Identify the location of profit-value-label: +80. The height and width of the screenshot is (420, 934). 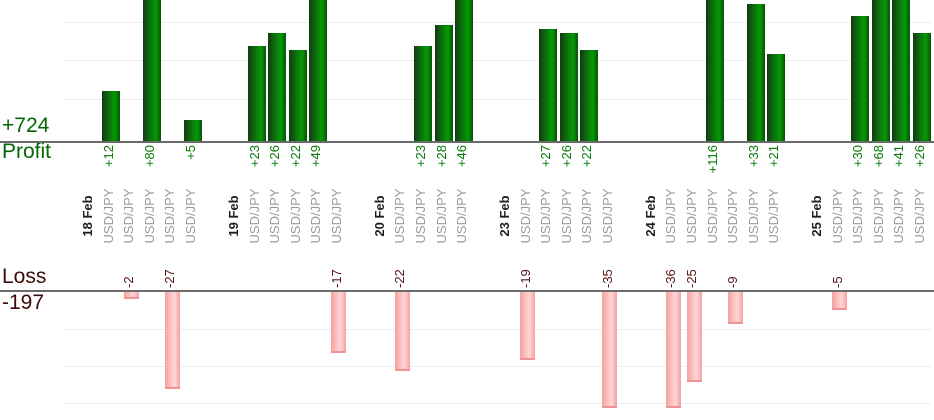
(149, 156).